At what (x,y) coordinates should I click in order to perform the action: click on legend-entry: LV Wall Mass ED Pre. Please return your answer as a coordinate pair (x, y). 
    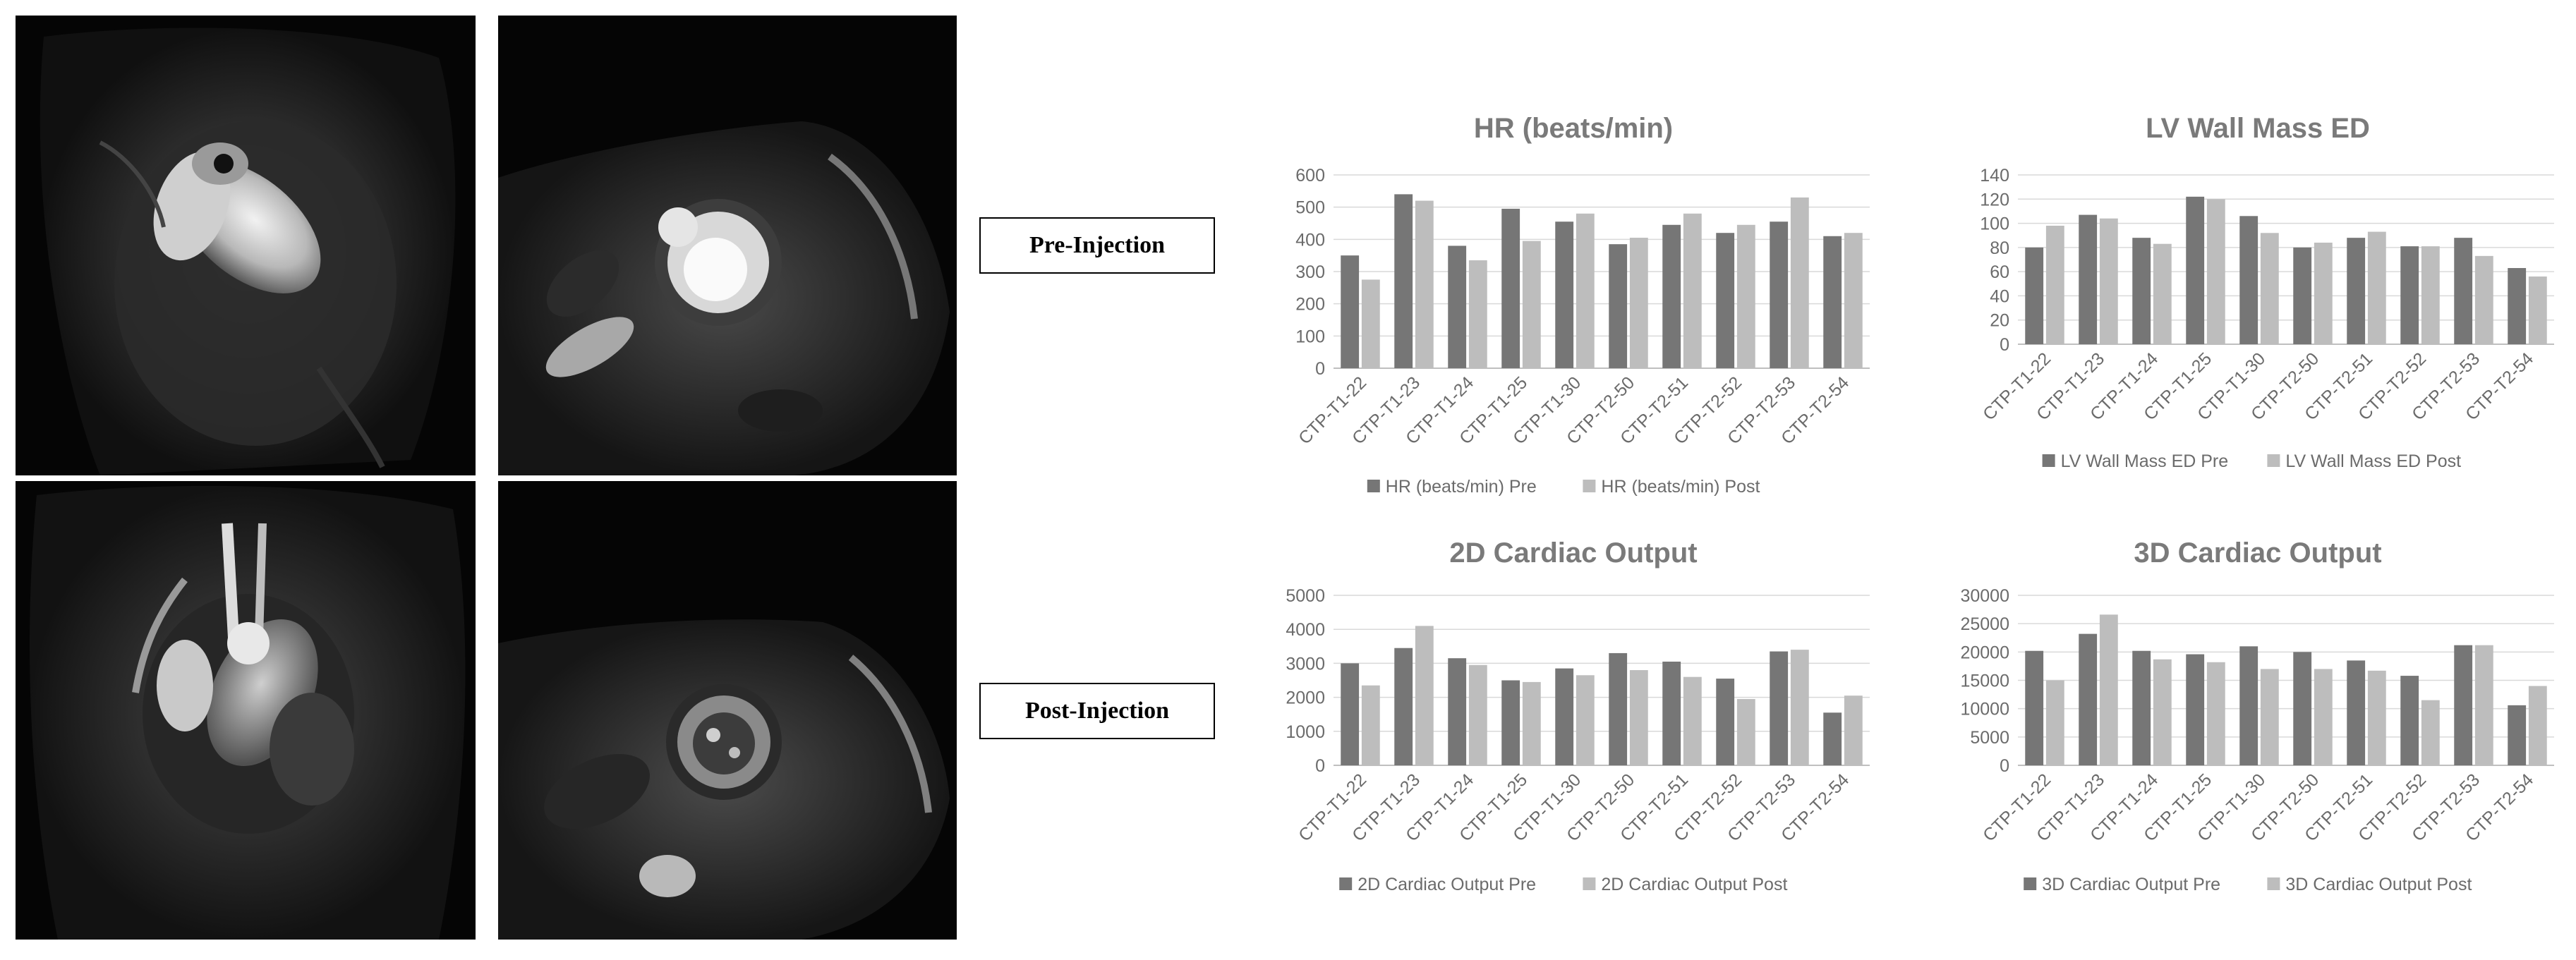
    Looking at the image, I should click on (2145, 461).